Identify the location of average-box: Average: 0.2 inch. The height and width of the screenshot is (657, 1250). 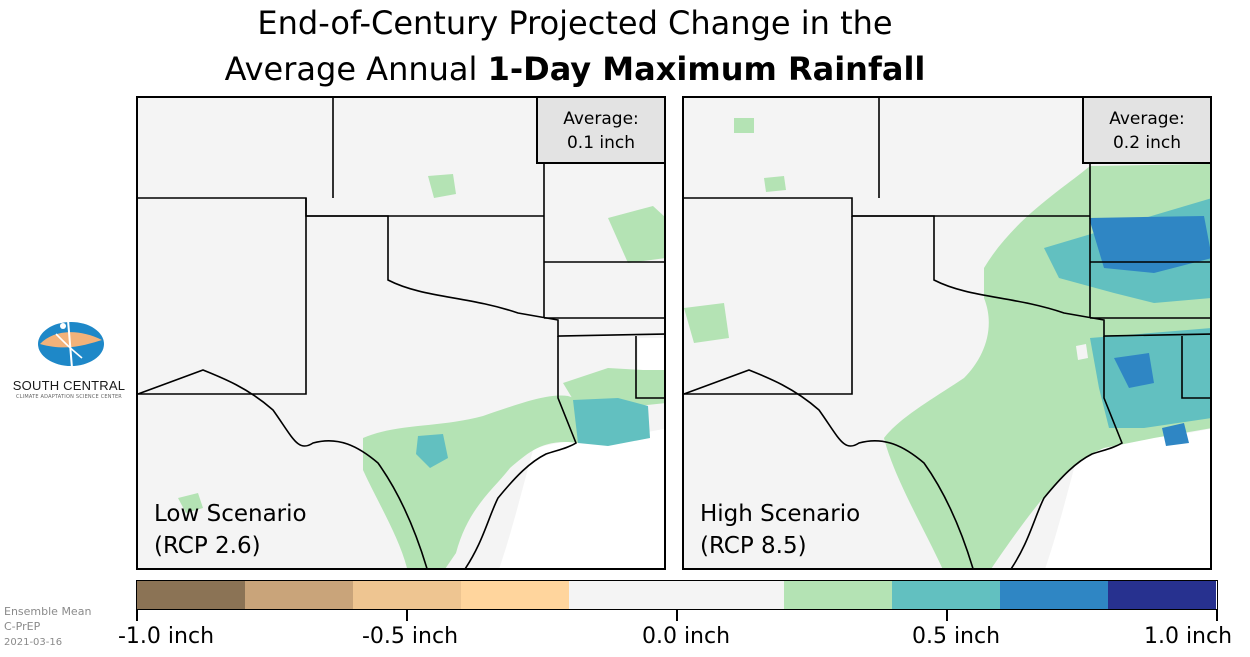
(1146, 131).